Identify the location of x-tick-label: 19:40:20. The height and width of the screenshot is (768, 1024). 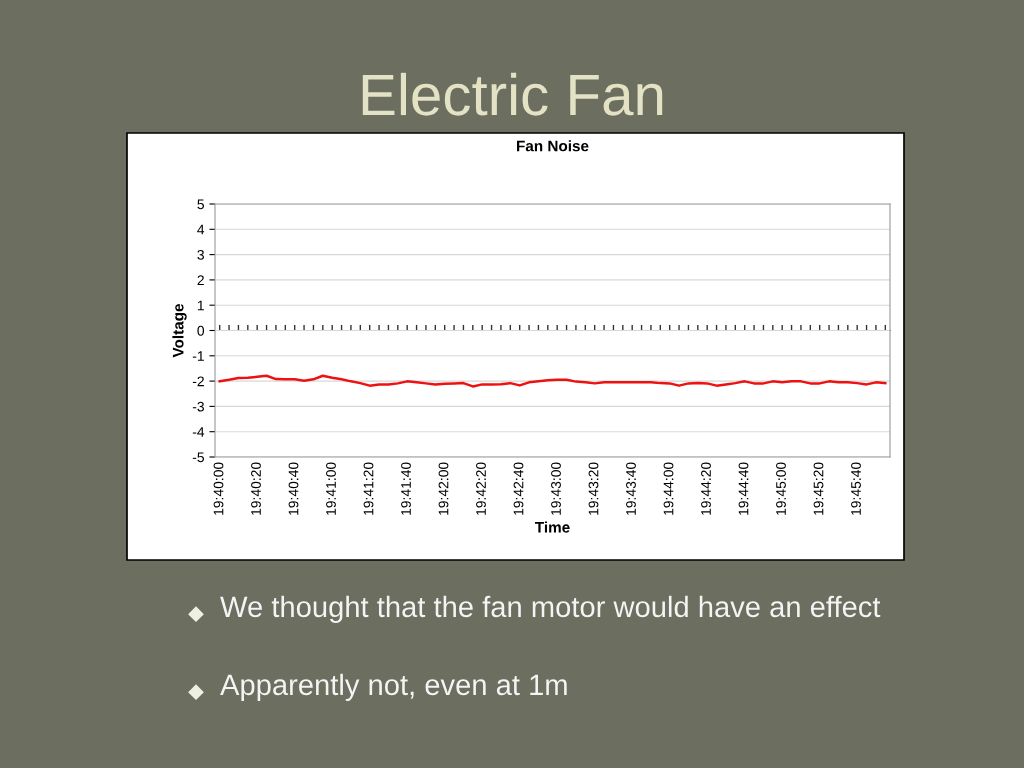
(256, 488).